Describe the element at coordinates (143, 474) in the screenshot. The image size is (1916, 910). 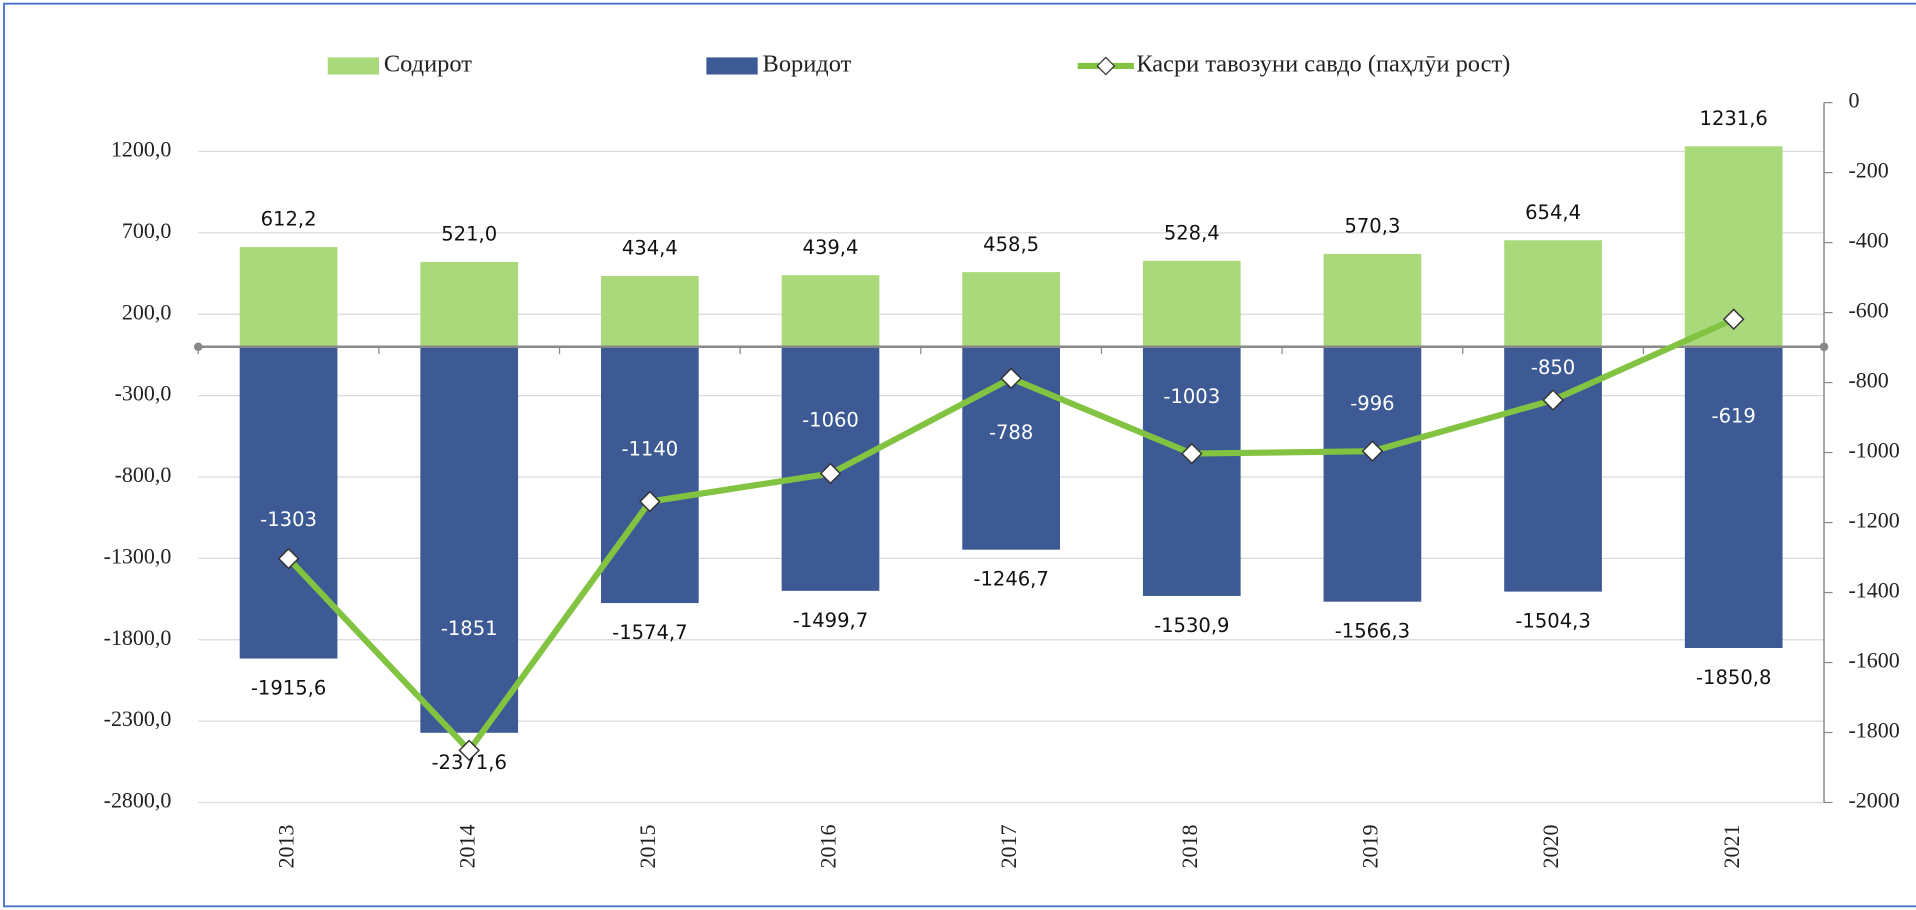
I see `y-tick-label: -800,0` at that location.